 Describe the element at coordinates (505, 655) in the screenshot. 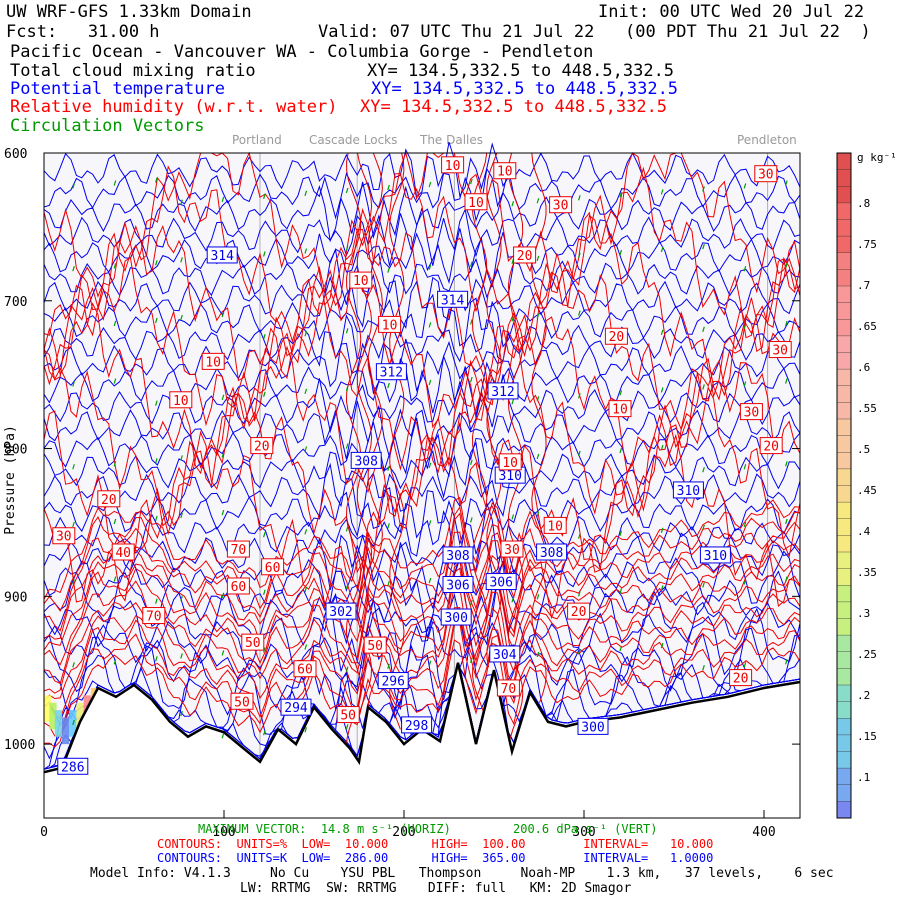

I see `theta-label: 304` at that location.